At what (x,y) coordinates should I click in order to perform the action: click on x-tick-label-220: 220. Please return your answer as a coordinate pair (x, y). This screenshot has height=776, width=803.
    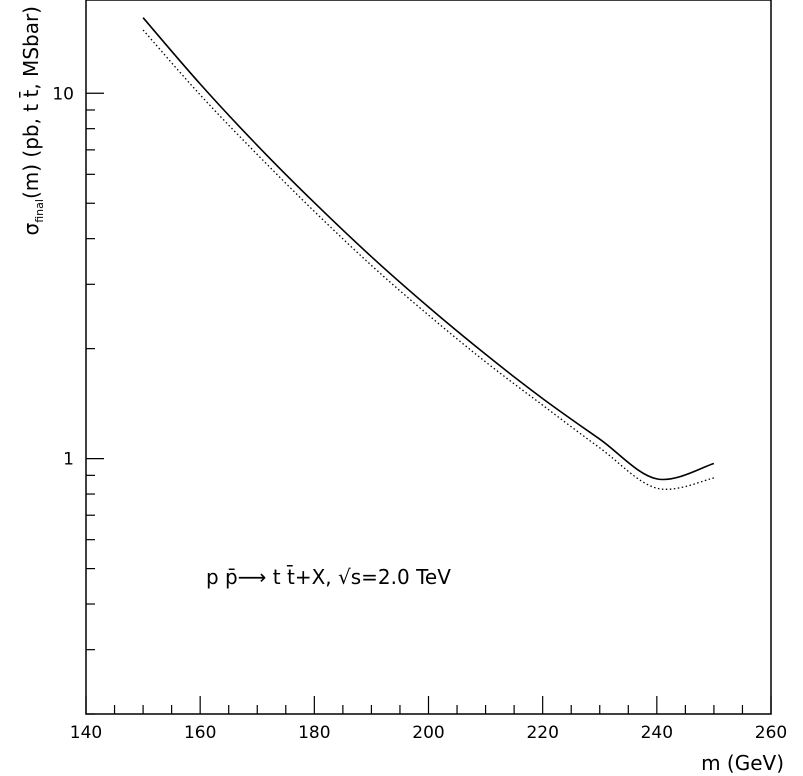
    Looking at the image, I should click on (542, 733).